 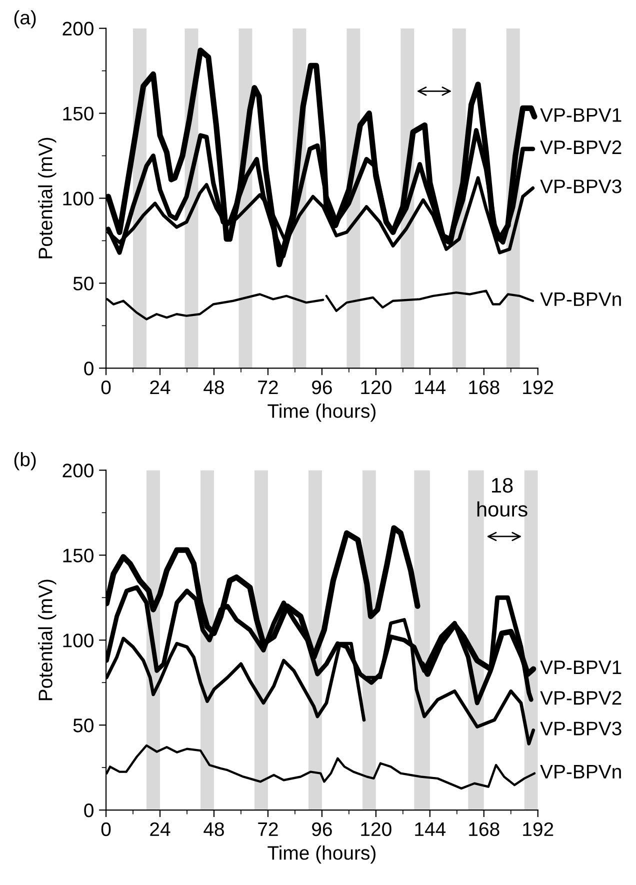 I want to click on annotation: 18 hours, so click(x=502, y=497).